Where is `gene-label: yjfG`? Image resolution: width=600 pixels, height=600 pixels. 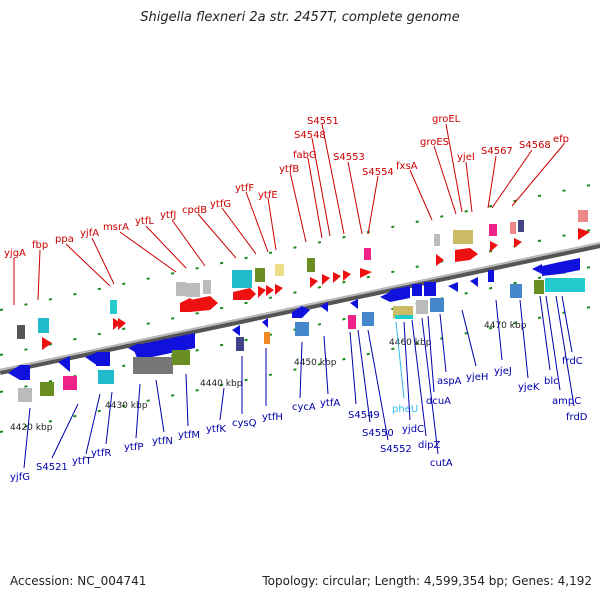 gene-label: yjfG is located at coordinates (20, 477).